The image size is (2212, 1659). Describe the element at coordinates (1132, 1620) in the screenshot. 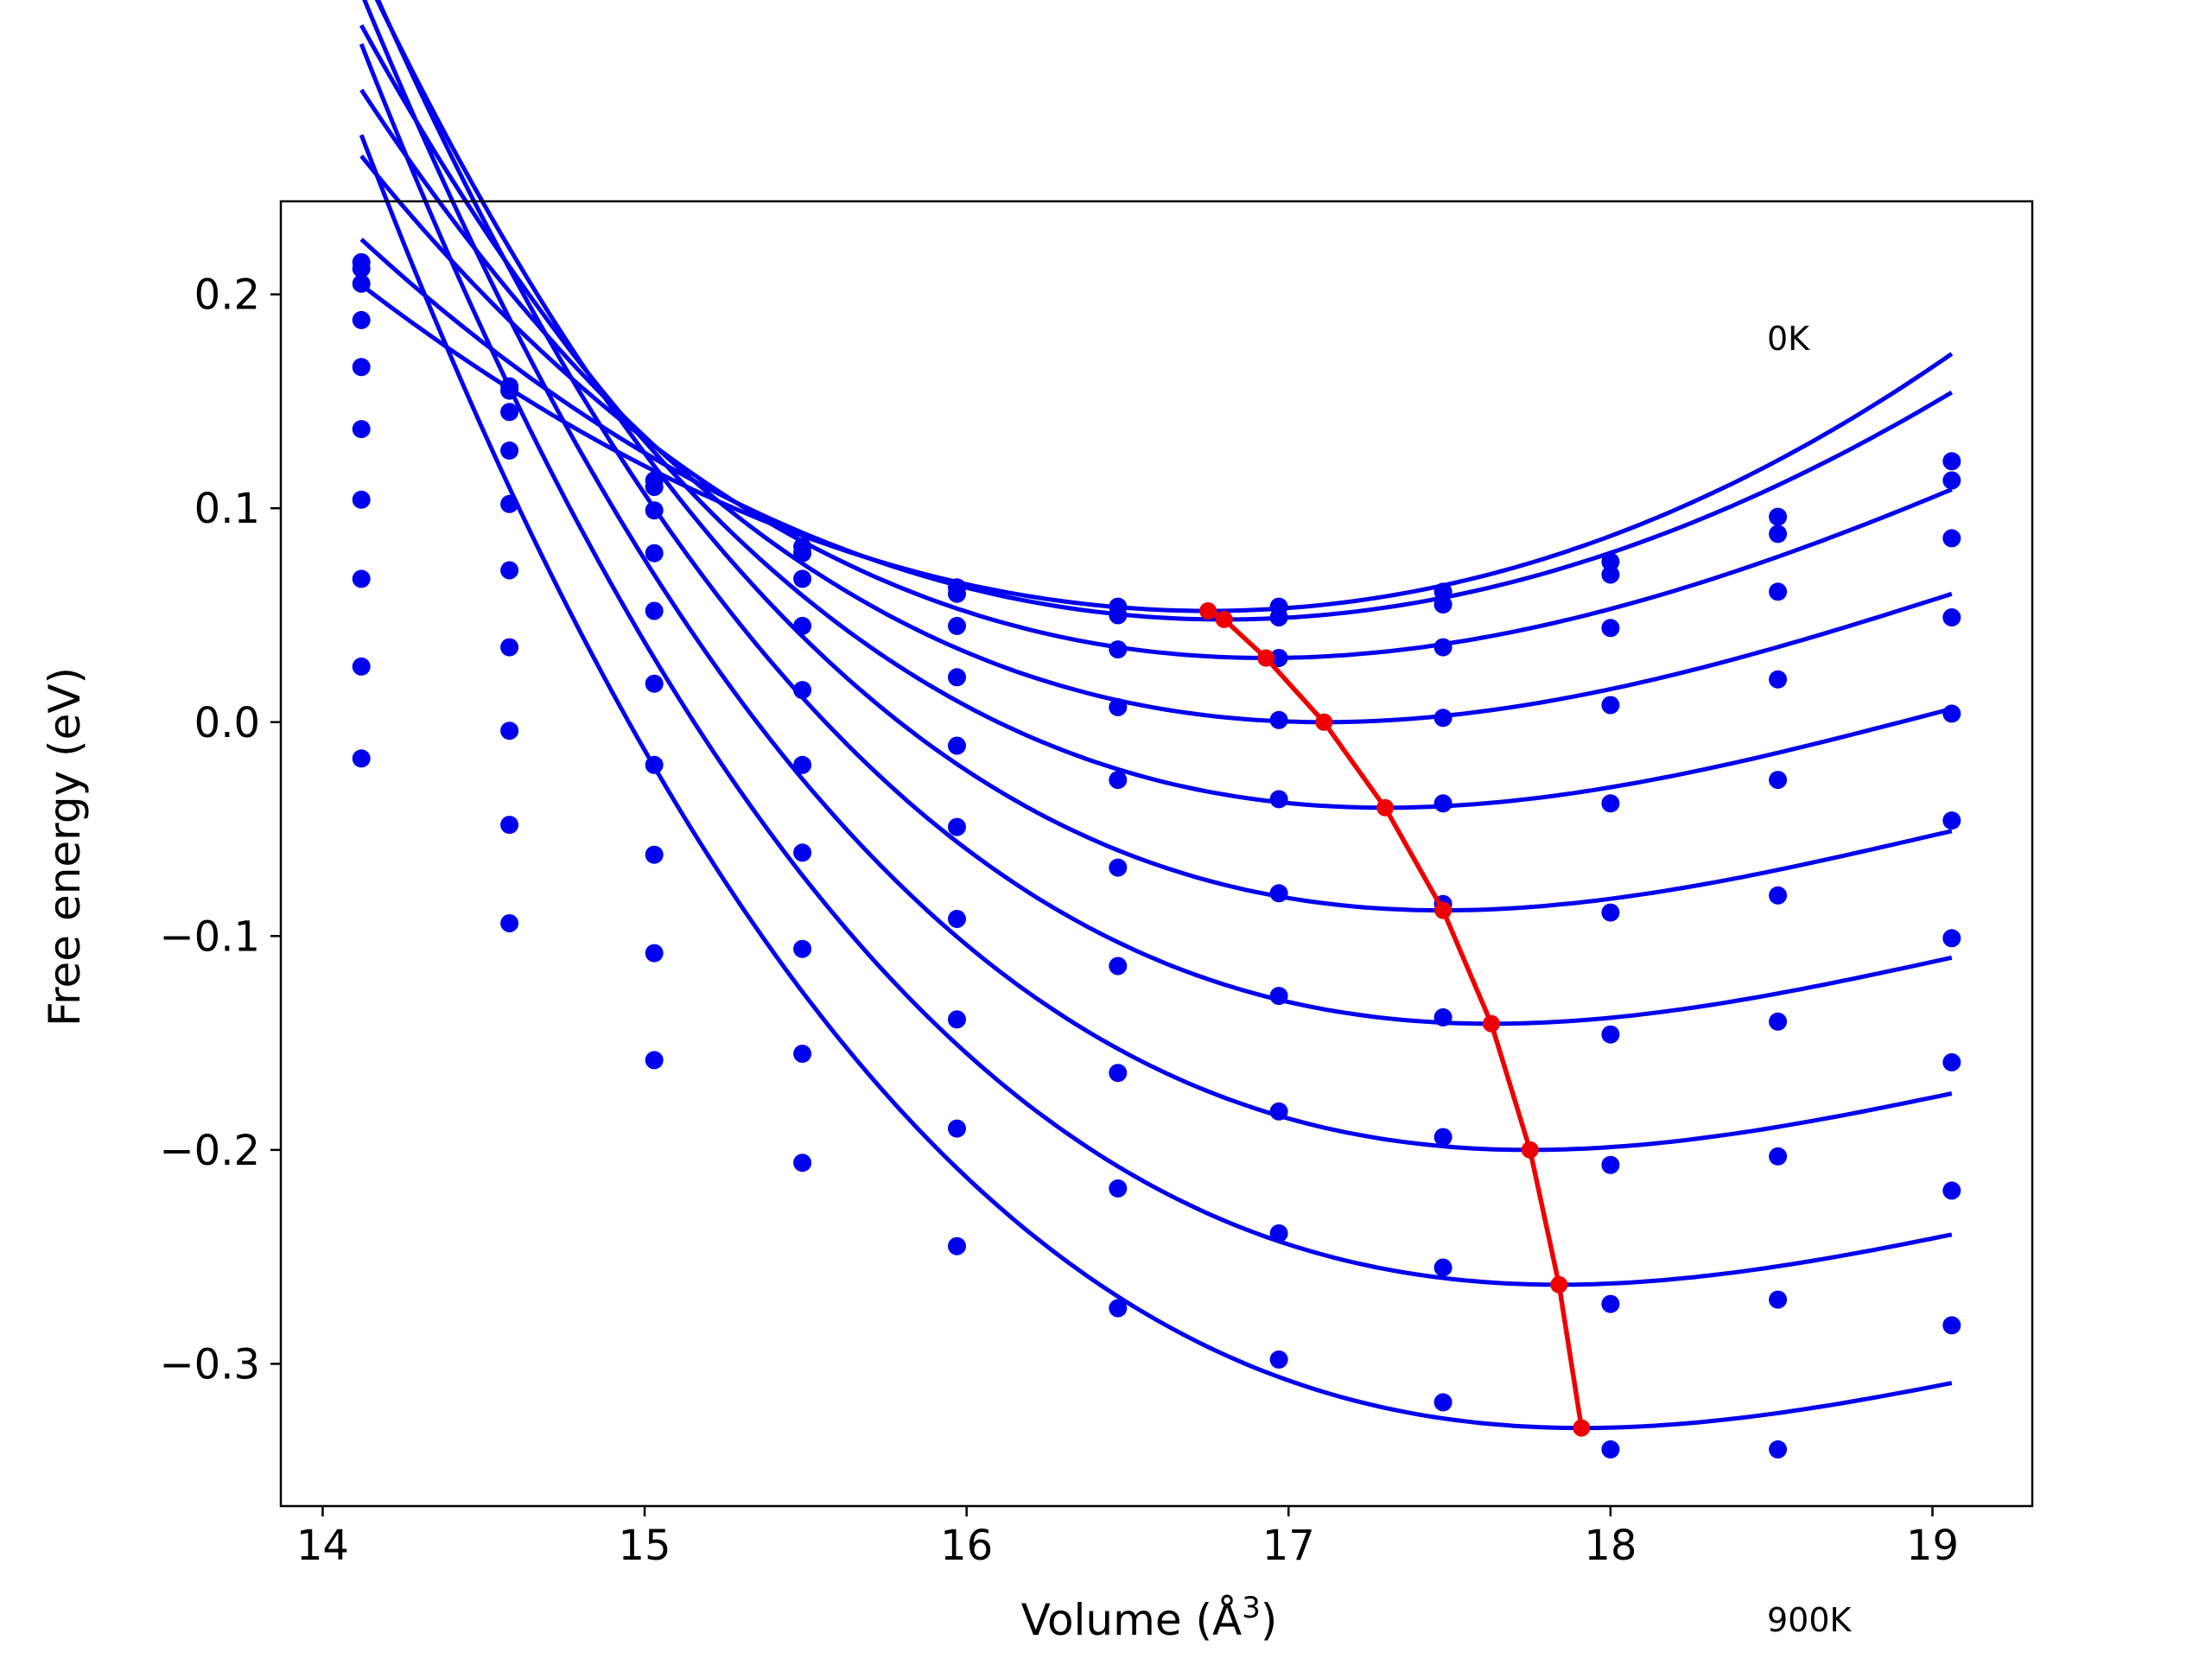

I see `x-axis-title-main: Volume (Å` at that location.